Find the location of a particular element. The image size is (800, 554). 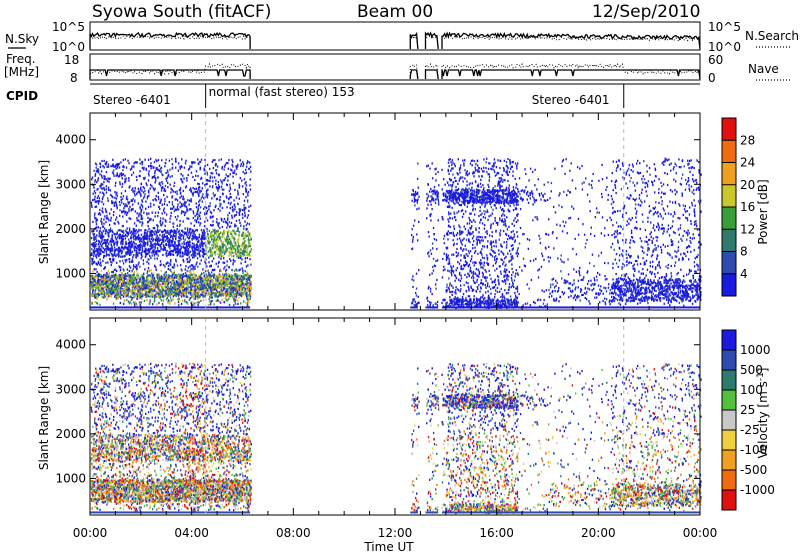

noise-sky-trace is located at coordinates (571, 40).